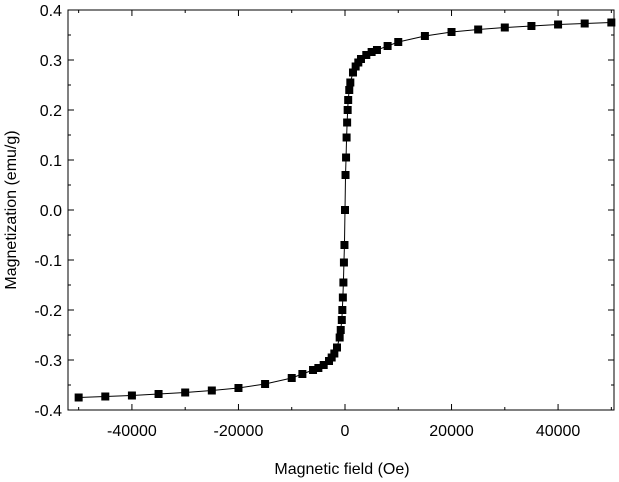 This screenshot has height=482, width=619. Describe the element at coordinates (341, 469) in the screenshot. I see `x-axis-title: Magnetic field (Oe)` at that location.